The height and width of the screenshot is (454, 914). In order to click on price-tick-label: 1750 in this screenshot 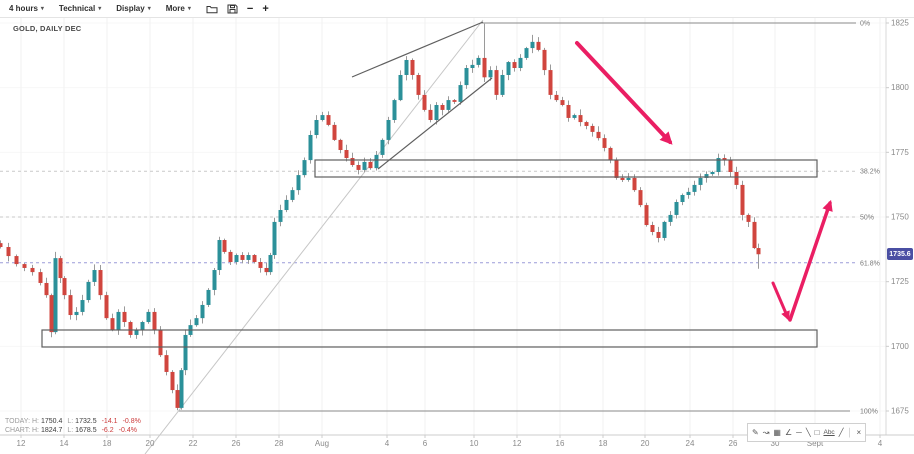, I will do `click(900, 217)`.